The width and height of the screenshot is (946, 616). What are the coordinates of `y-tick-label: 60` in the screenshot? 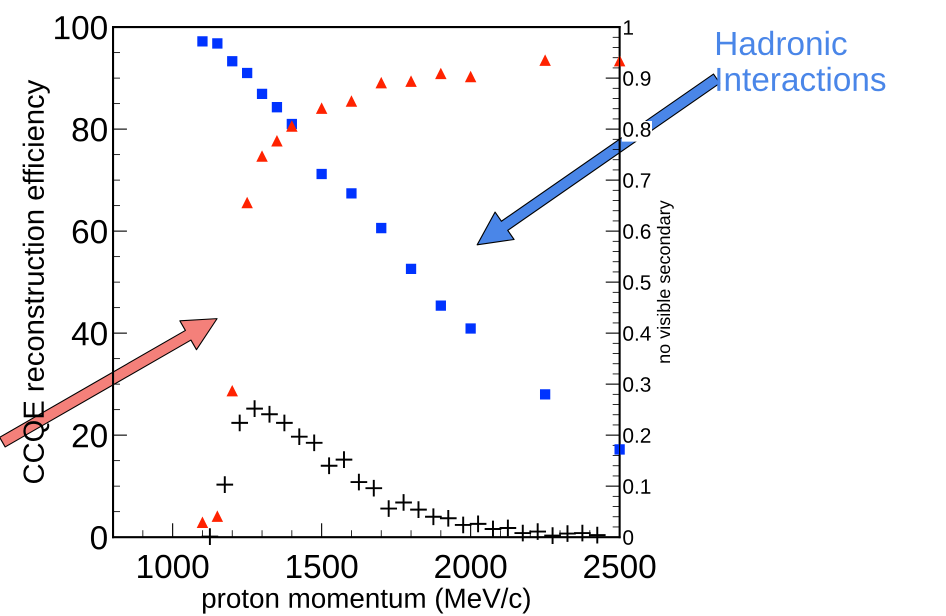 It's located at (89, 232).